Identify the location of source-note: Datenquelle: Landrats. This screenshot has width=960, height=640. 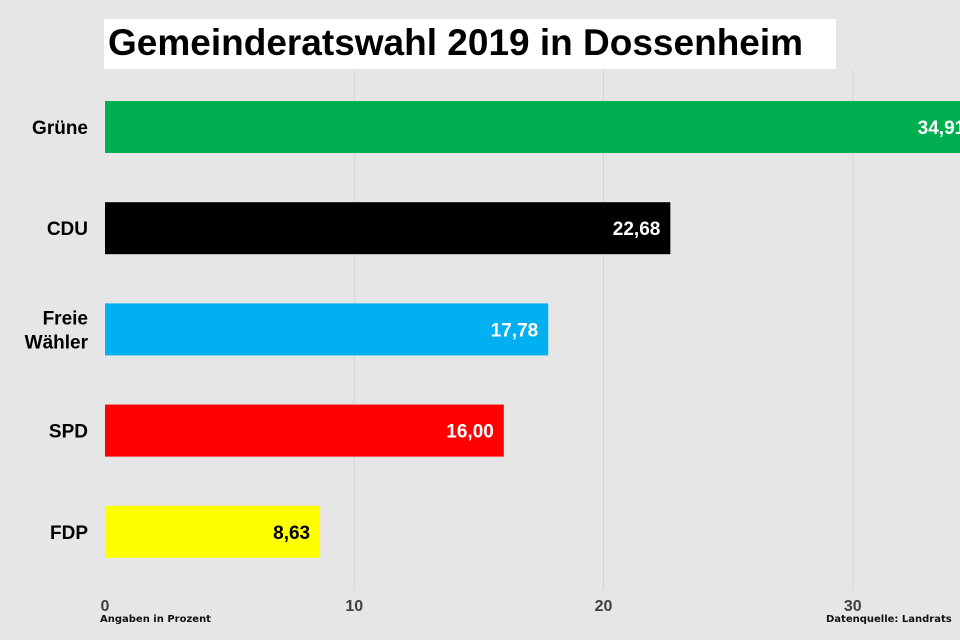
(889, 619).